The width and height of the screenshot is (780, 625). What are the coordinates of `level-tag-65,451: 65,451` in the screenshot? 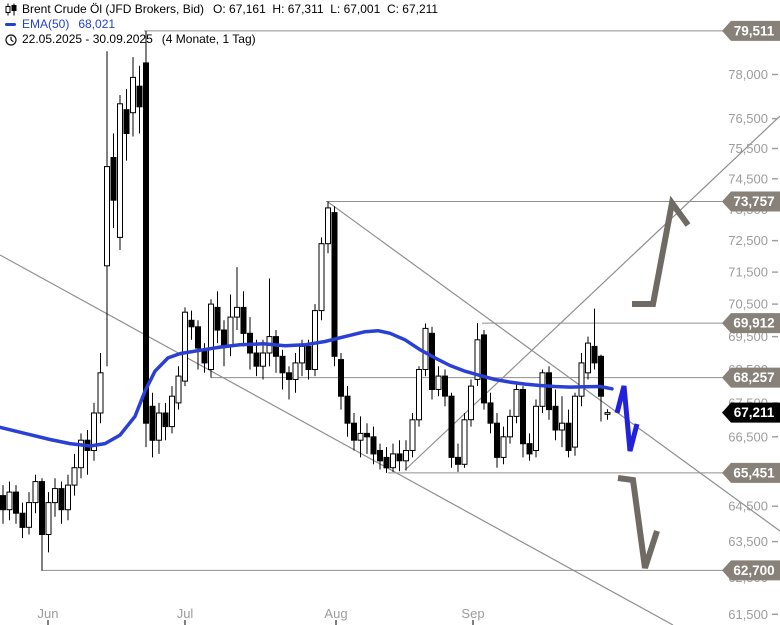 It's located at (751, 472).